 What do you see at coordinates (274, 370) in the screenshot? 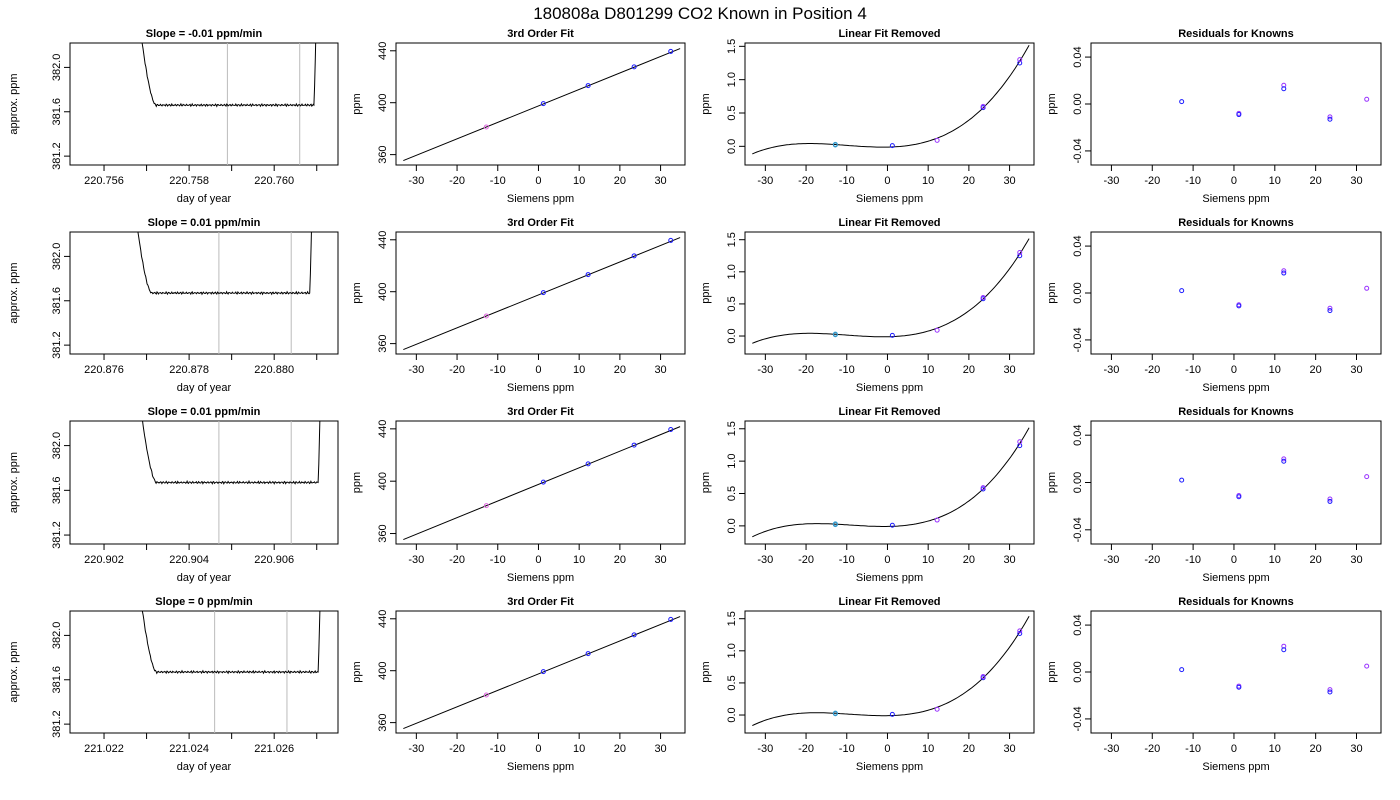
I see `x-tick-label: 220.880` at bounding box center [274, 370].